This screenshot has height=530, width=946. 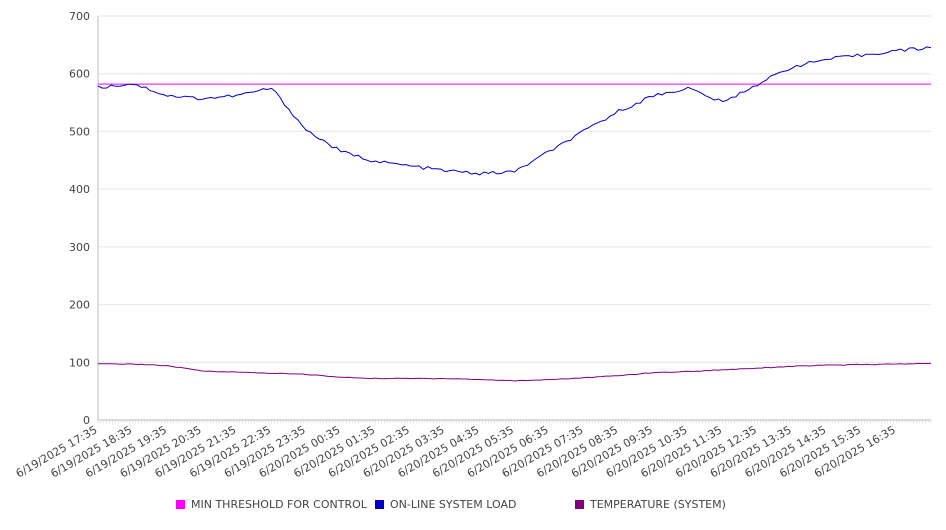 What do you see at coordinates (79, 305) in the screenshot?
I see `y-tick-label: 200` at bounding box center [79, 305].